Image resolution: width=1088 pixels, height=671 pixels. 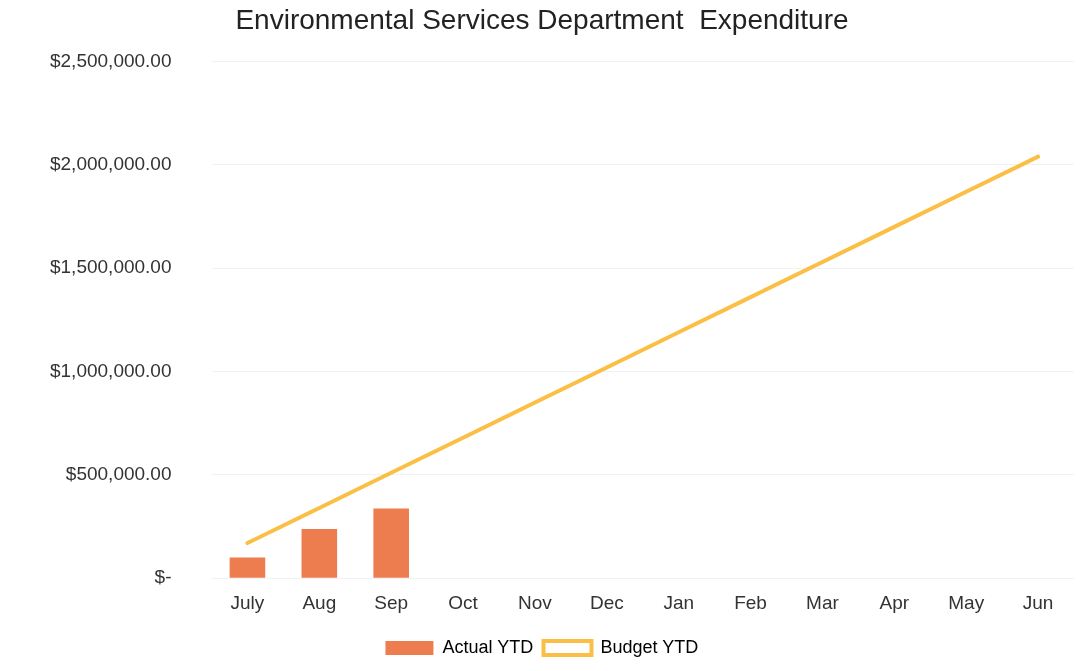 What do you see at coordinates (247, 602) in the screenshot?
I see `x-tick-label: July` at bounding box center [247, 602].